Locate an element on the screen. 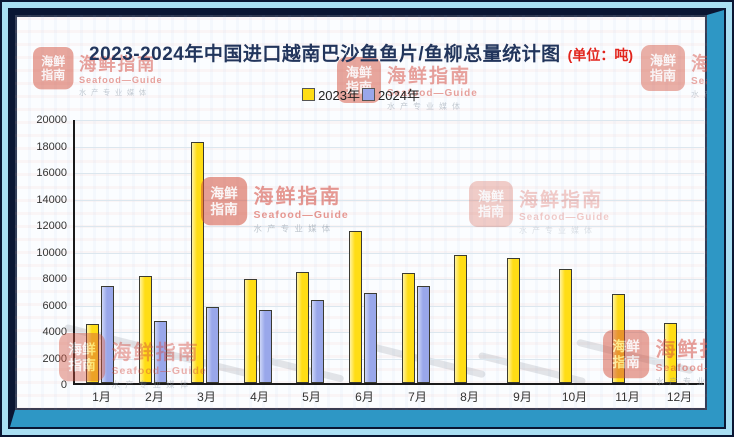 This screenshot has height=437, width=734. x-axis-label: 9月 is located at coordinates (522, 397).